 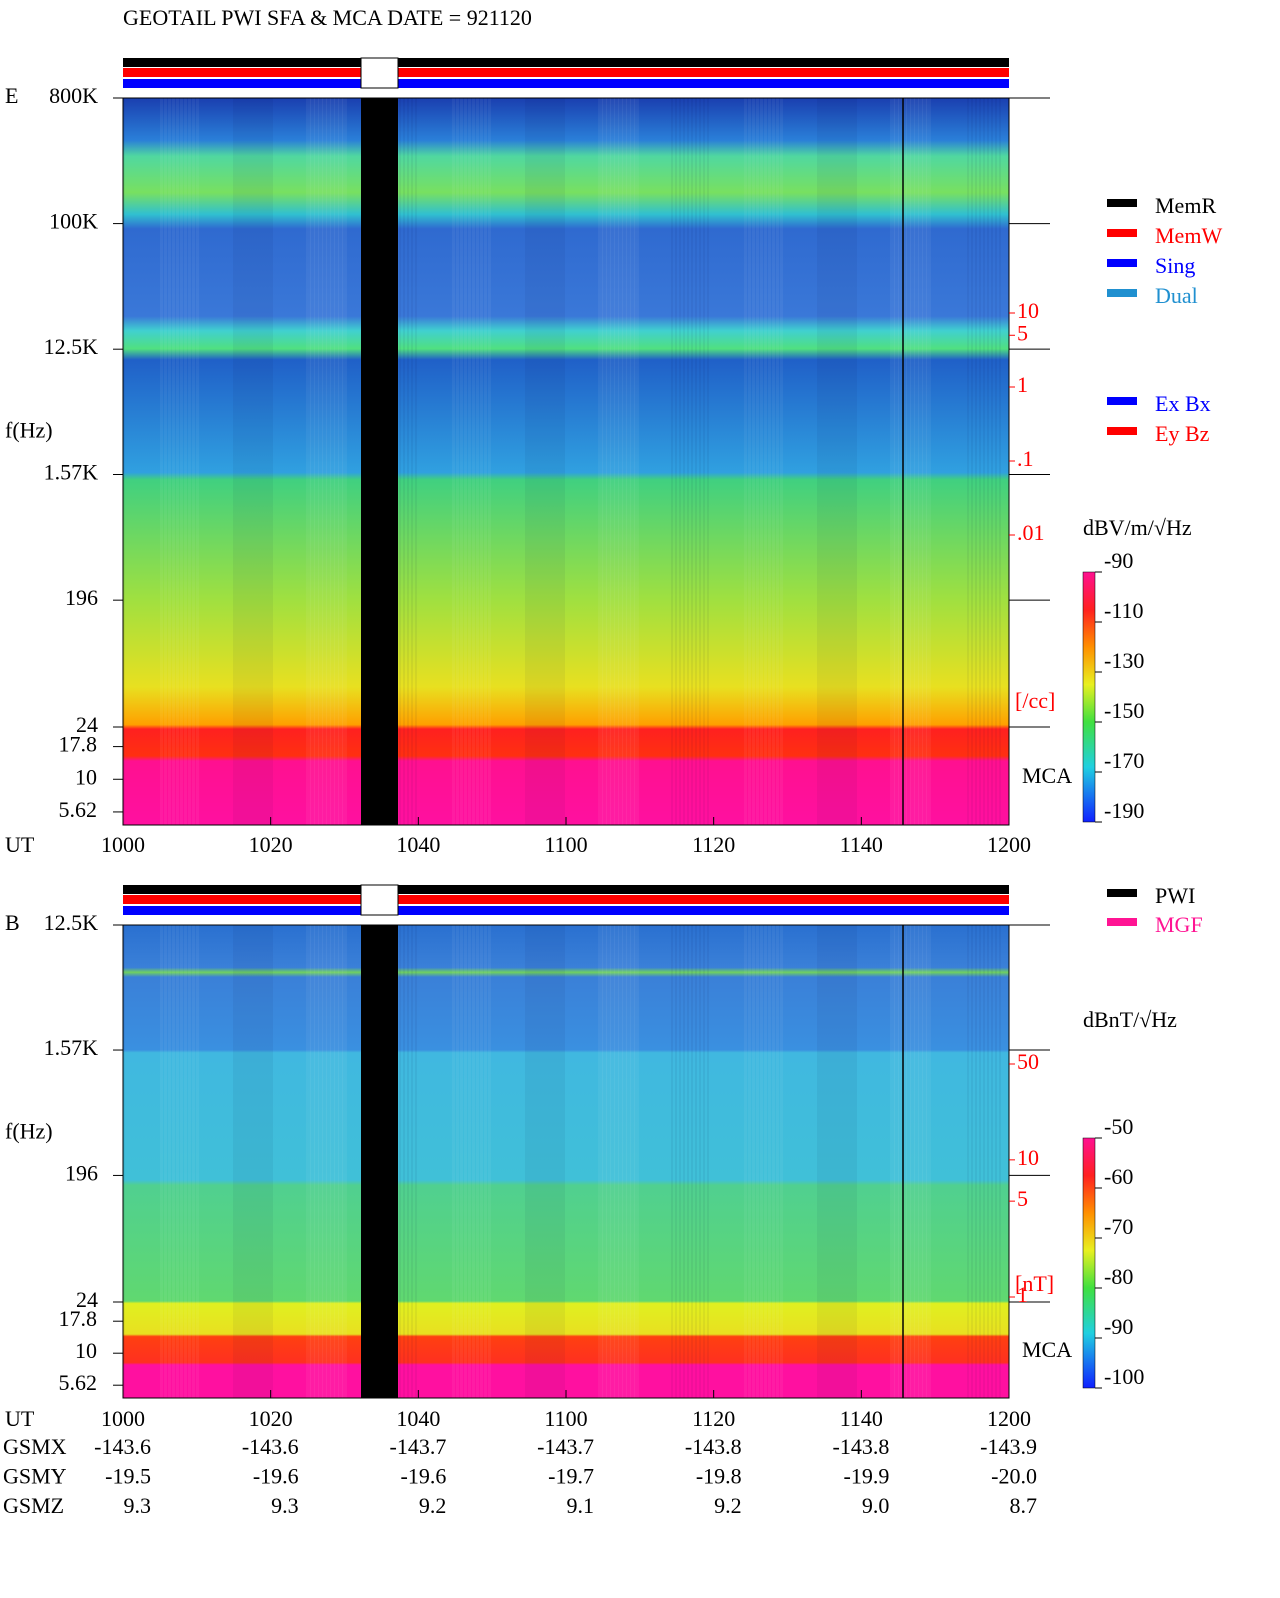 What do you see at coordinates (1124, 610) in the screenshot?
I see `colorbar-tick-label: -110` at bounding box center [1124, 610].